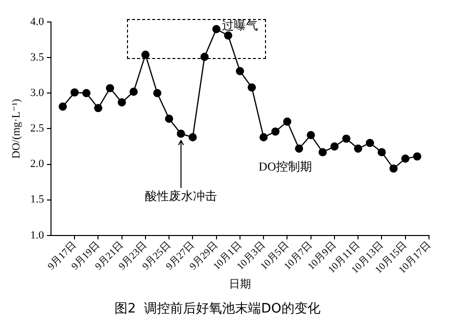 This screenshot has width=459, height=321. I want to click on y-tick-label: 2.0, so click(37, 164).